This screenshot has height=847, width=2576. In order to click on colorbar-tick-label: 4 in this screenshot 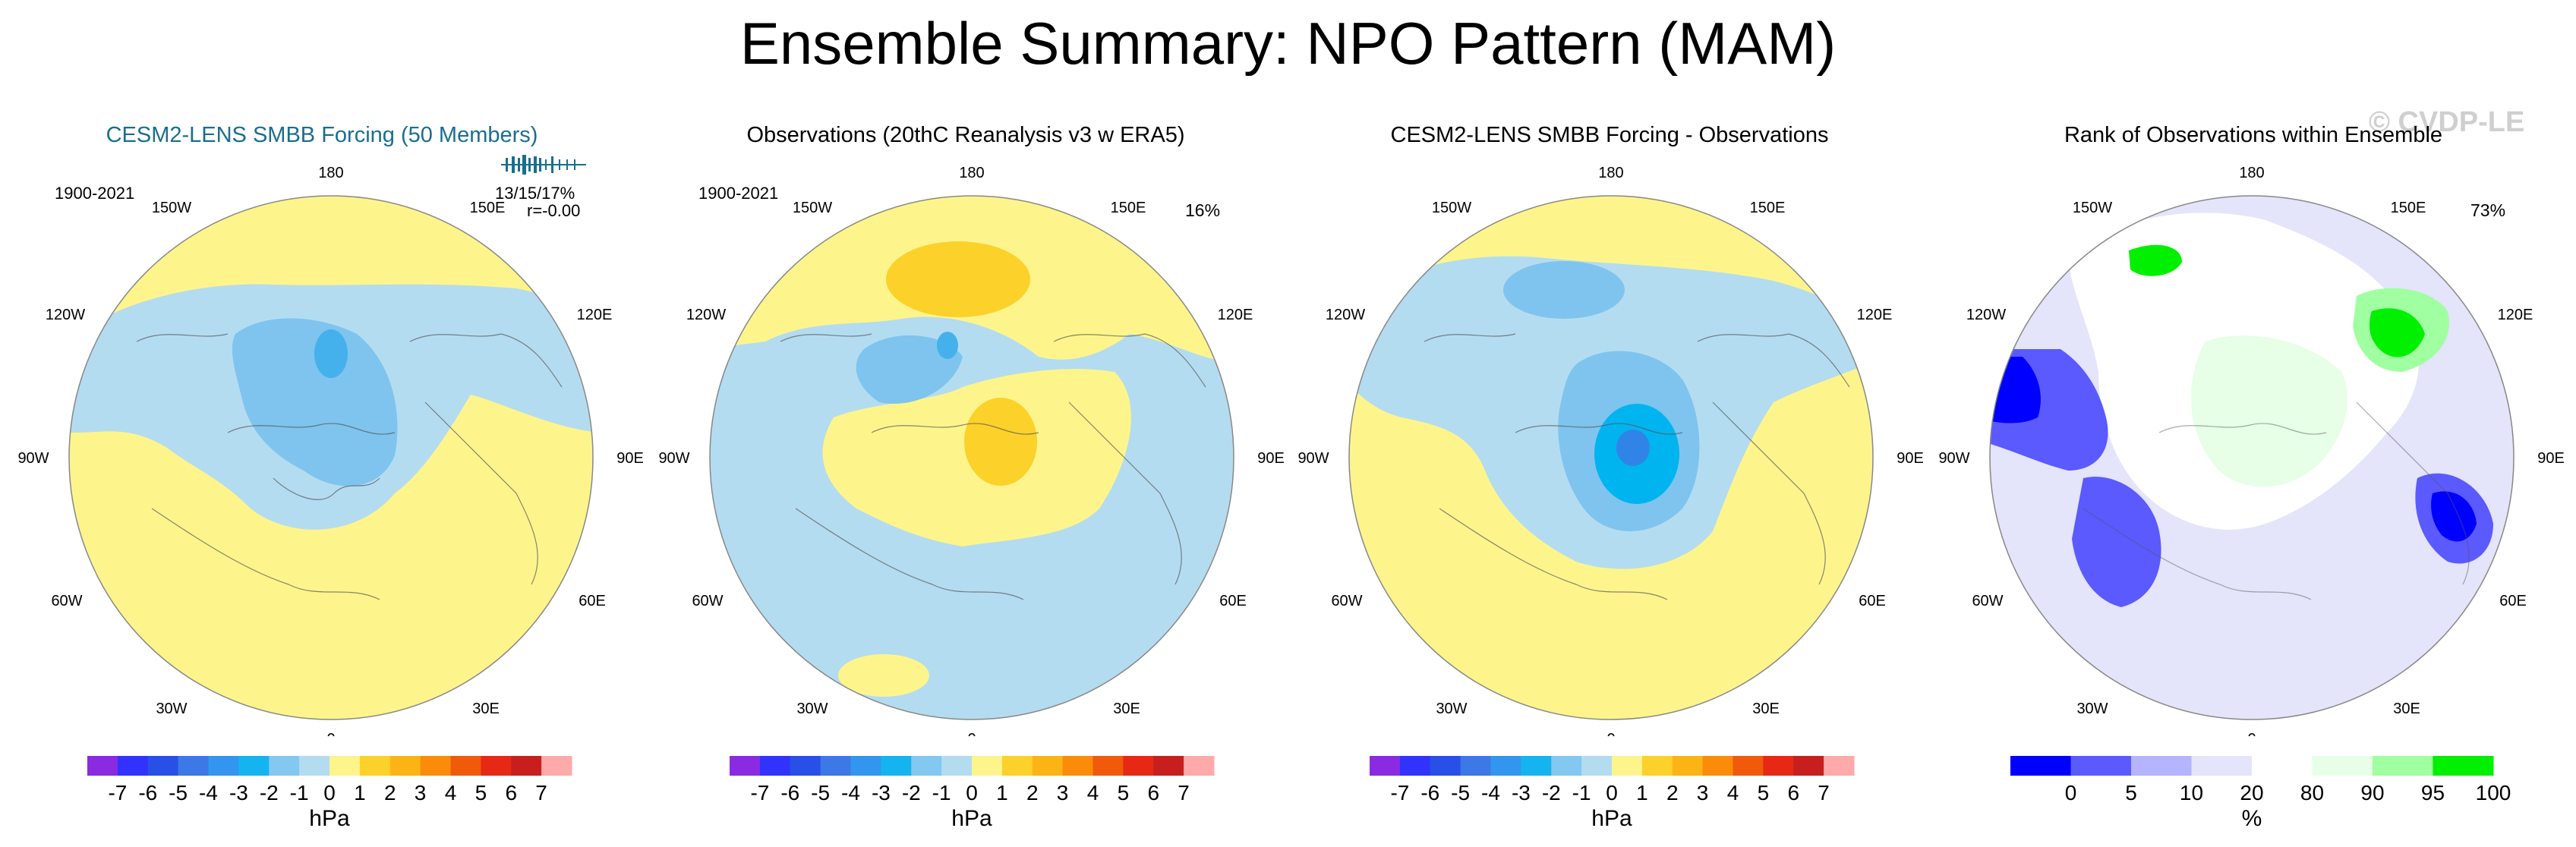, I will do `click(451, 792)`.